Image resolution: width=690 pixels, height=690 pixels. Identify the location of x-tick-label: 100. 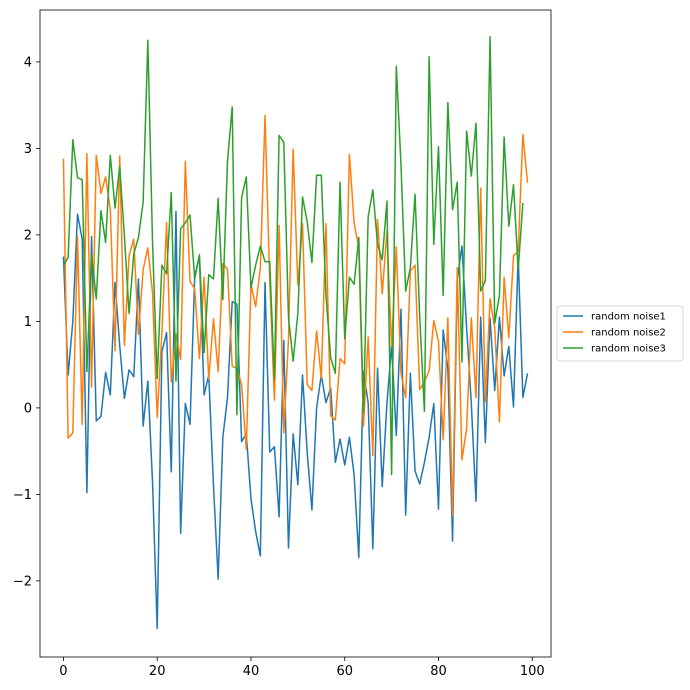
(532, 671).